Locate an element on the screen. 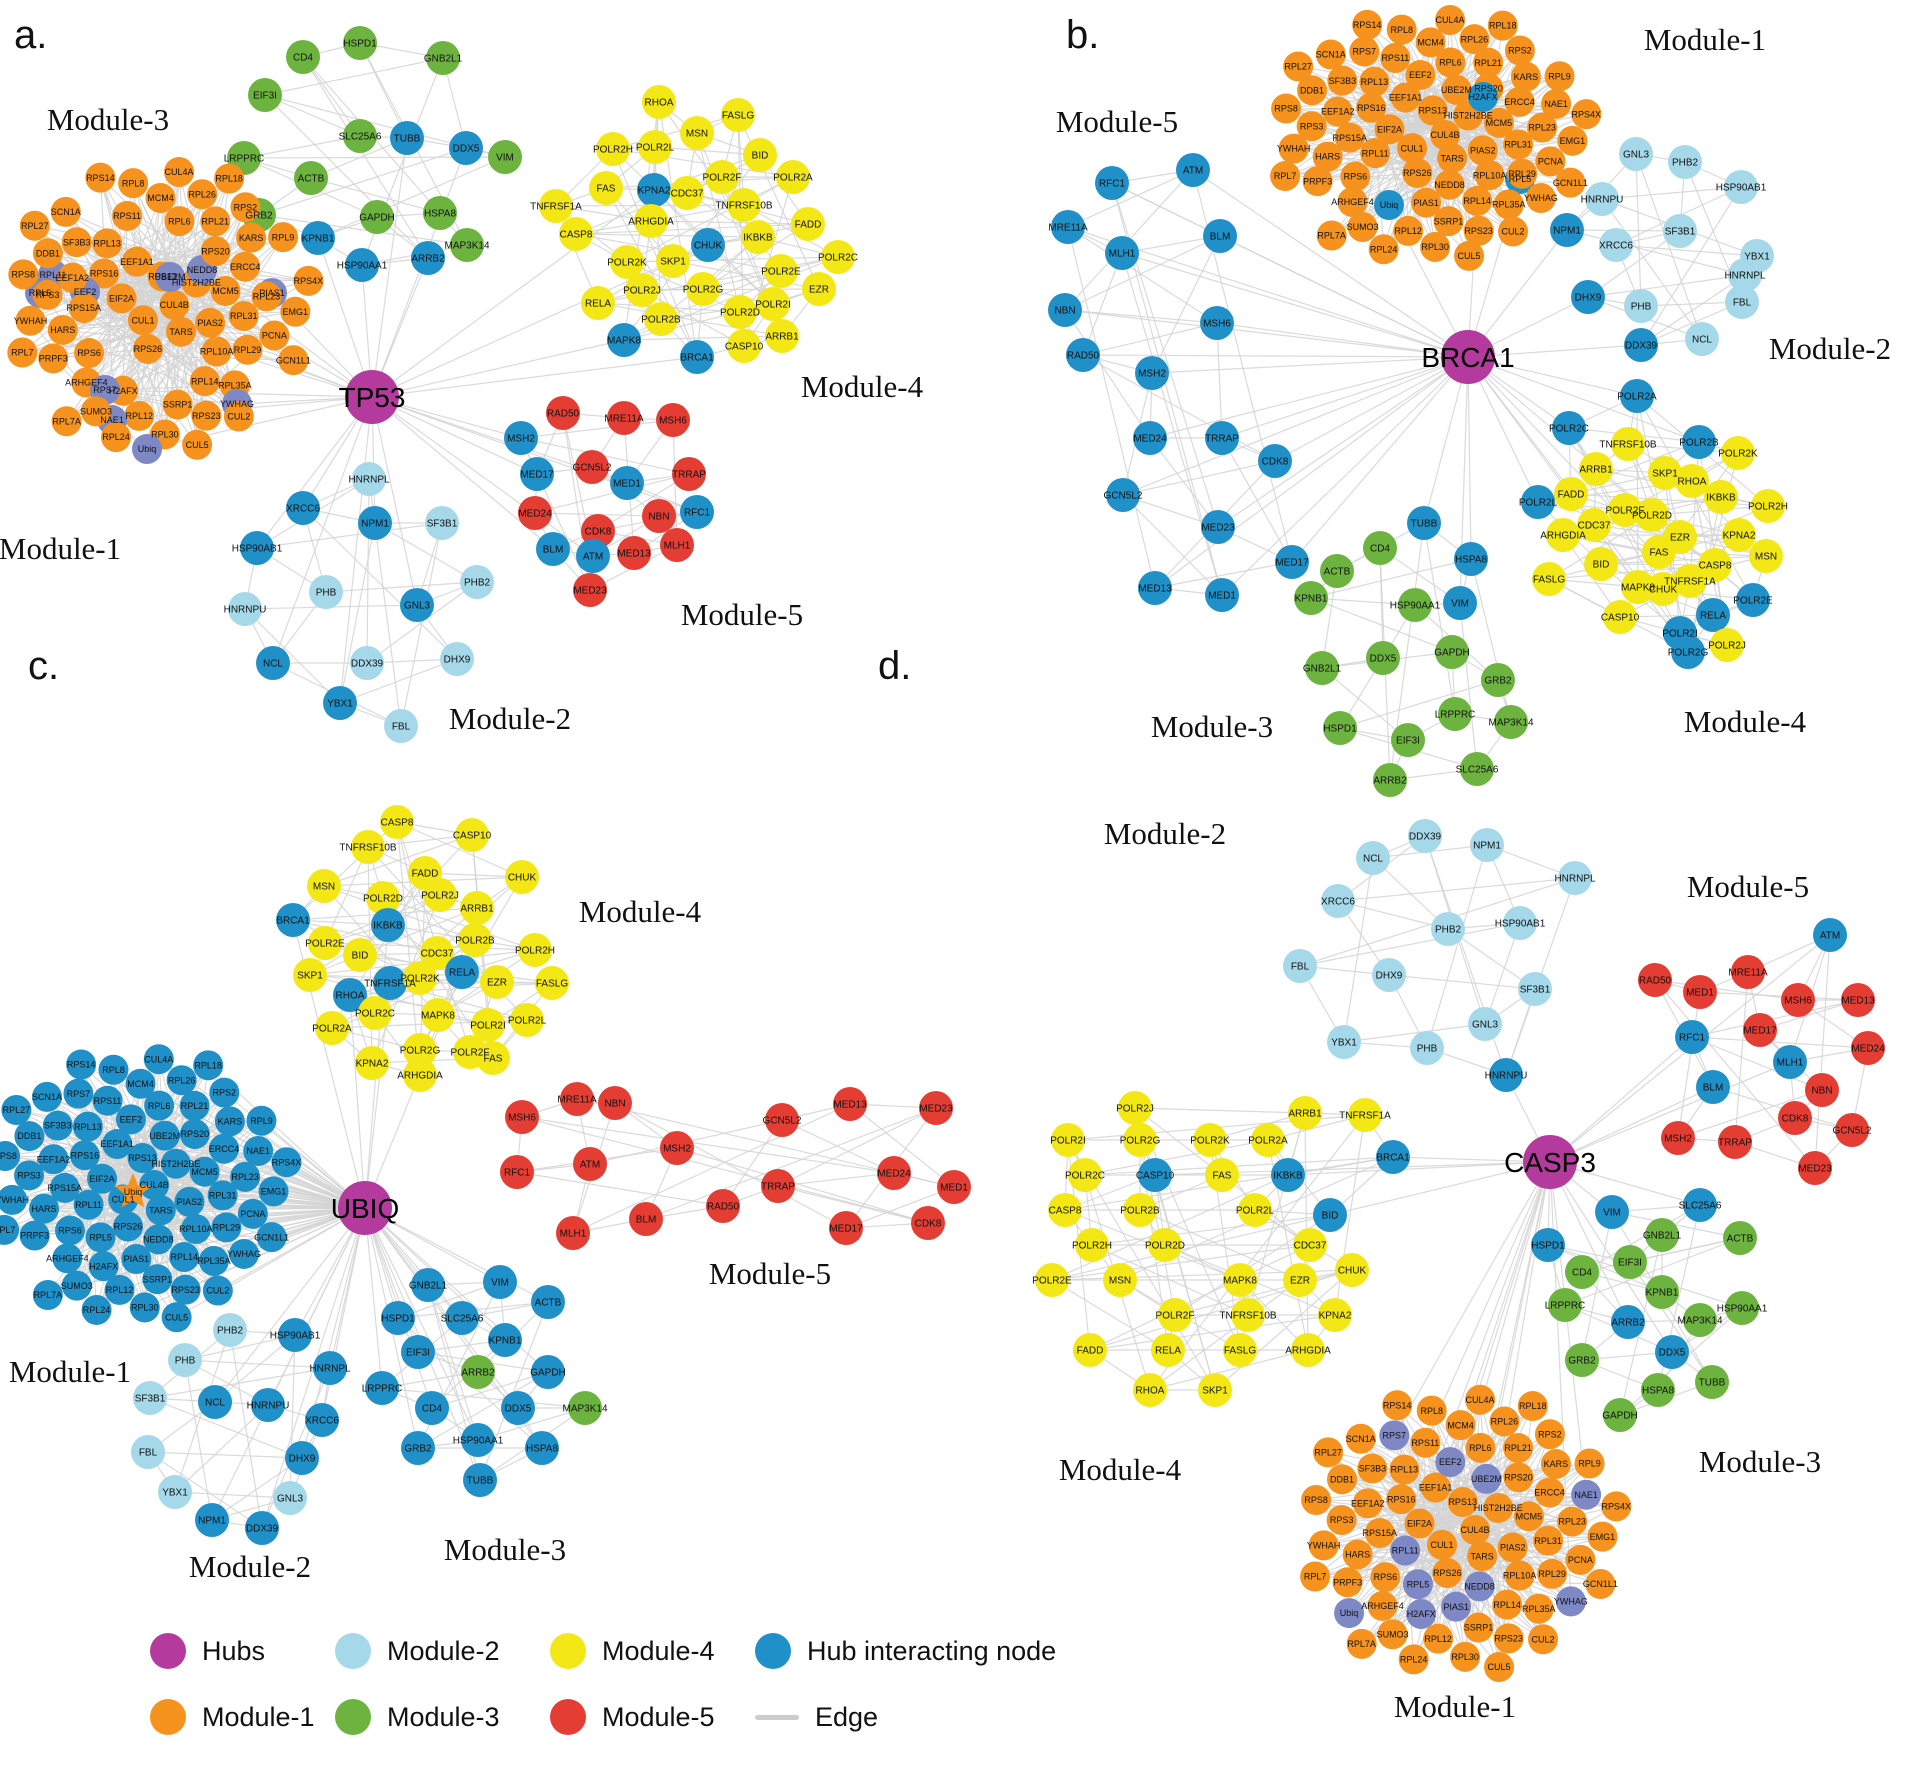 The width and height of the screenshot is (1923, 1775). node-label: PRPF3 is located at coordinates (34, 1236).